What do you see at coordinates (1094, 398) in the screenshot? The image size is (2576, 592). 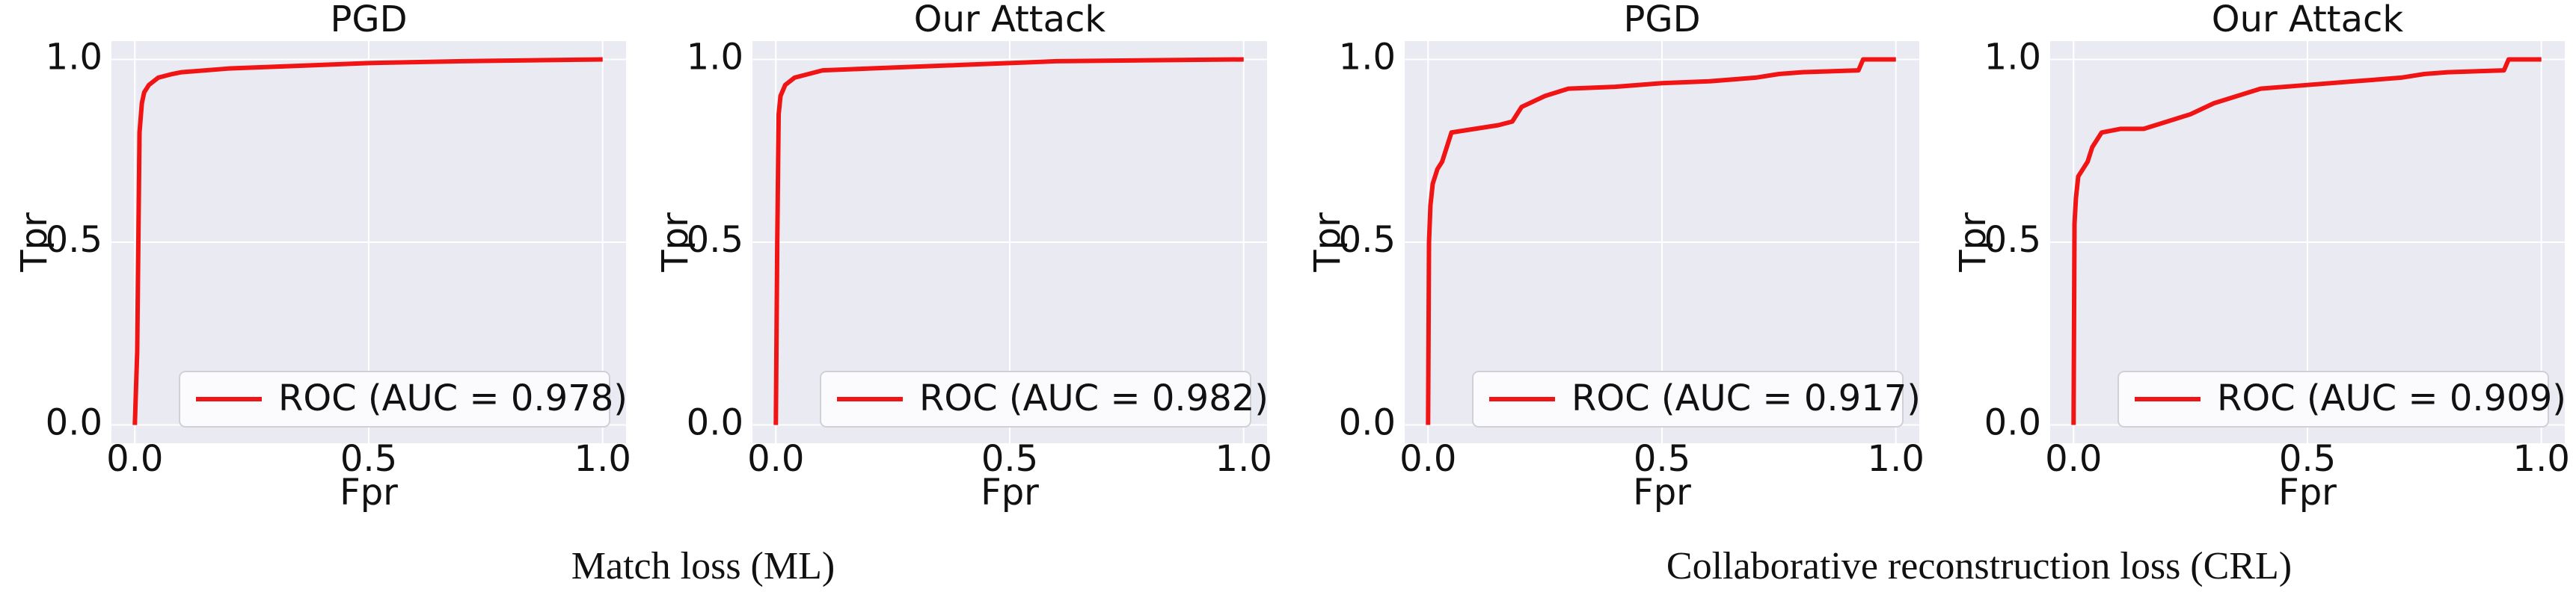 I see `legend-label: ROC (AUC = 0.982)` at bounding box center [1094, 398].